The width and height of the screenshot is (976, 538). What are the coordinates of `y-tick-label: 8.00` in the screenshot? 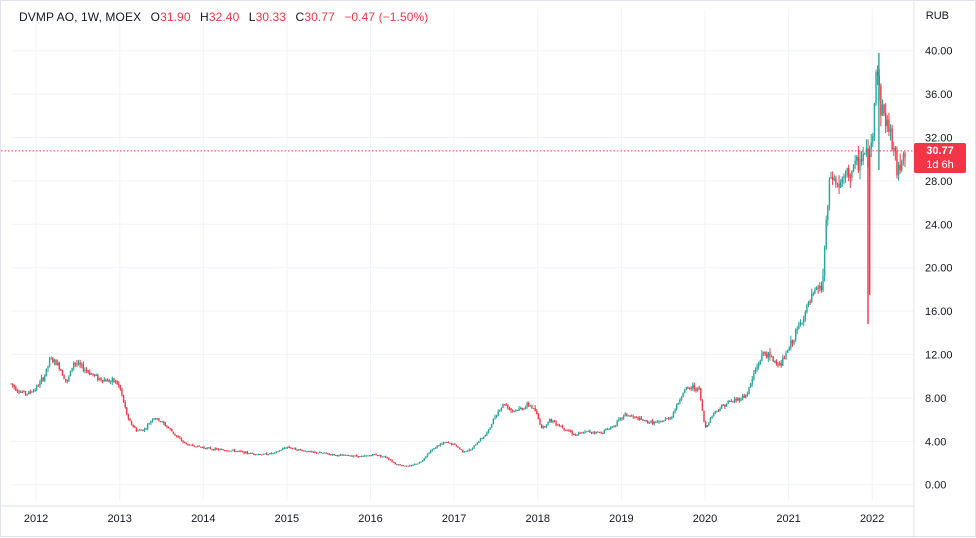 It's located at (935, 399).